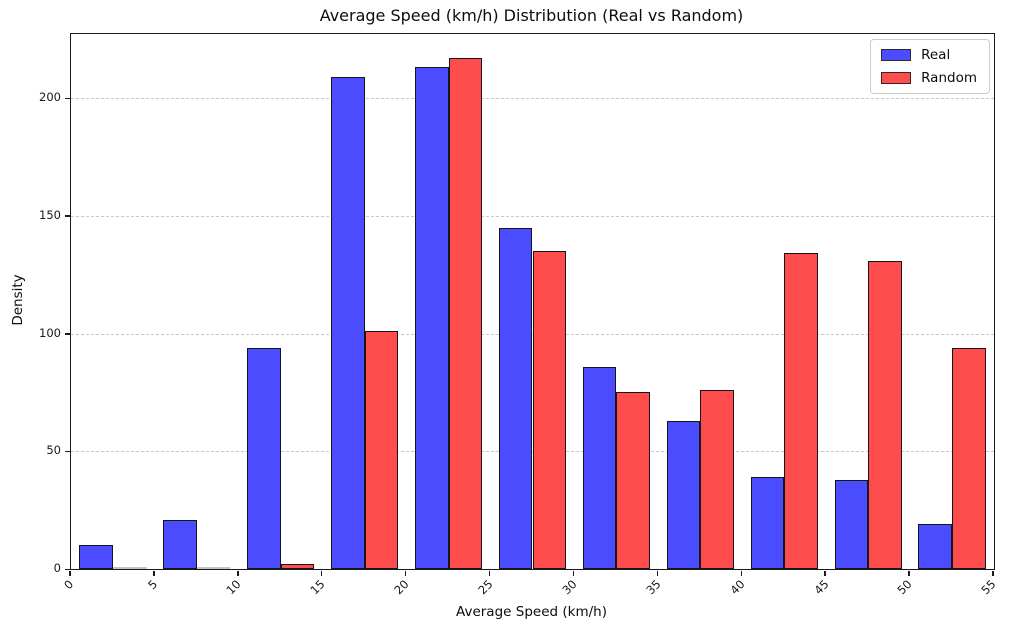 The height and width of the screenshot is (637, 1020). I want to click on legend-label-random: Random, so click(949, 78).